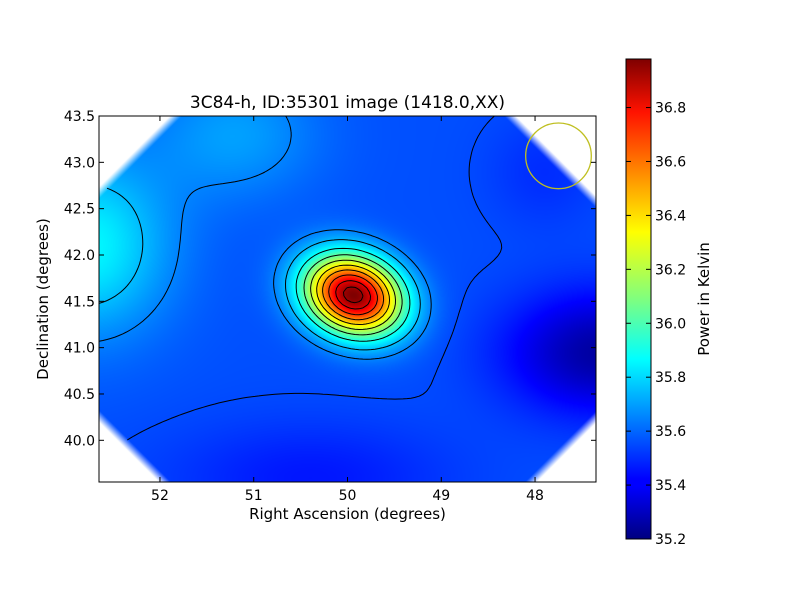 The width and height of the screenshot is (800, 600). Describe the element at coordinates (558, 156) in the screenshot. I see `beam-circle` at that location.